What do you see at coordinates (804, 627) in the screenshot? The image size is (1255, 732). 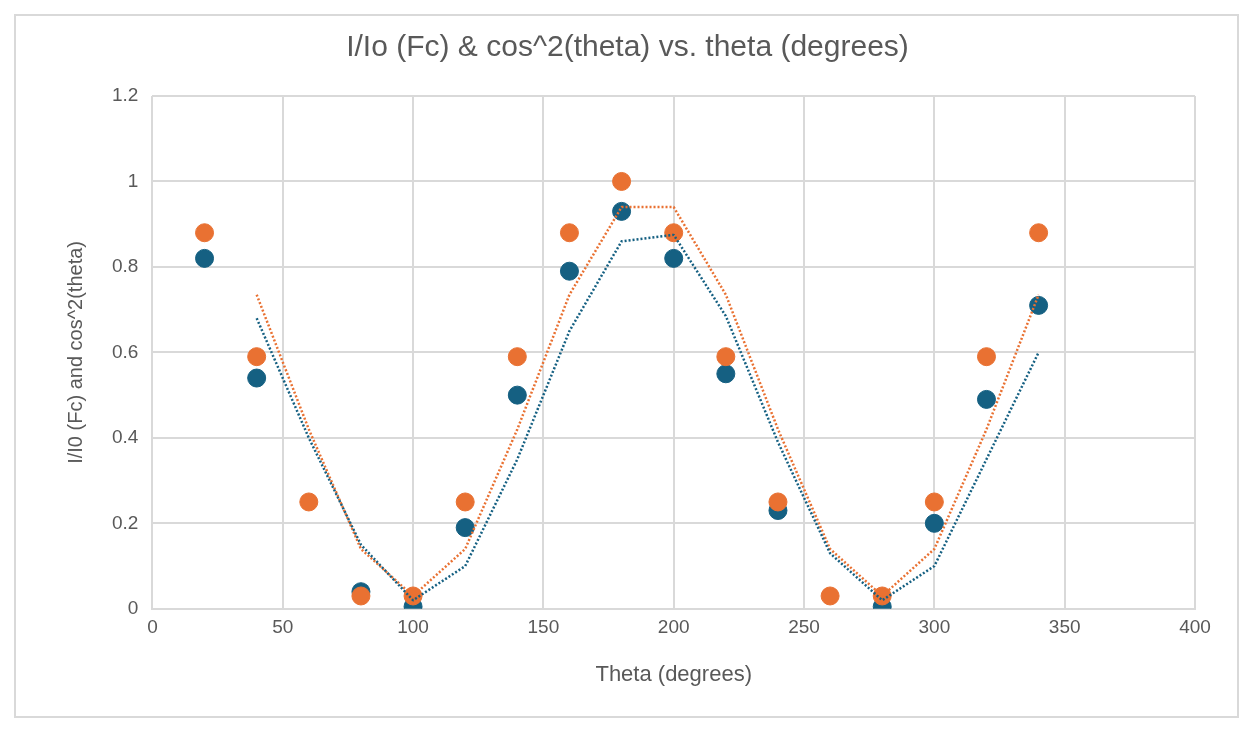 I see `x-tick-label: 250` at bounding box center [804, 627].